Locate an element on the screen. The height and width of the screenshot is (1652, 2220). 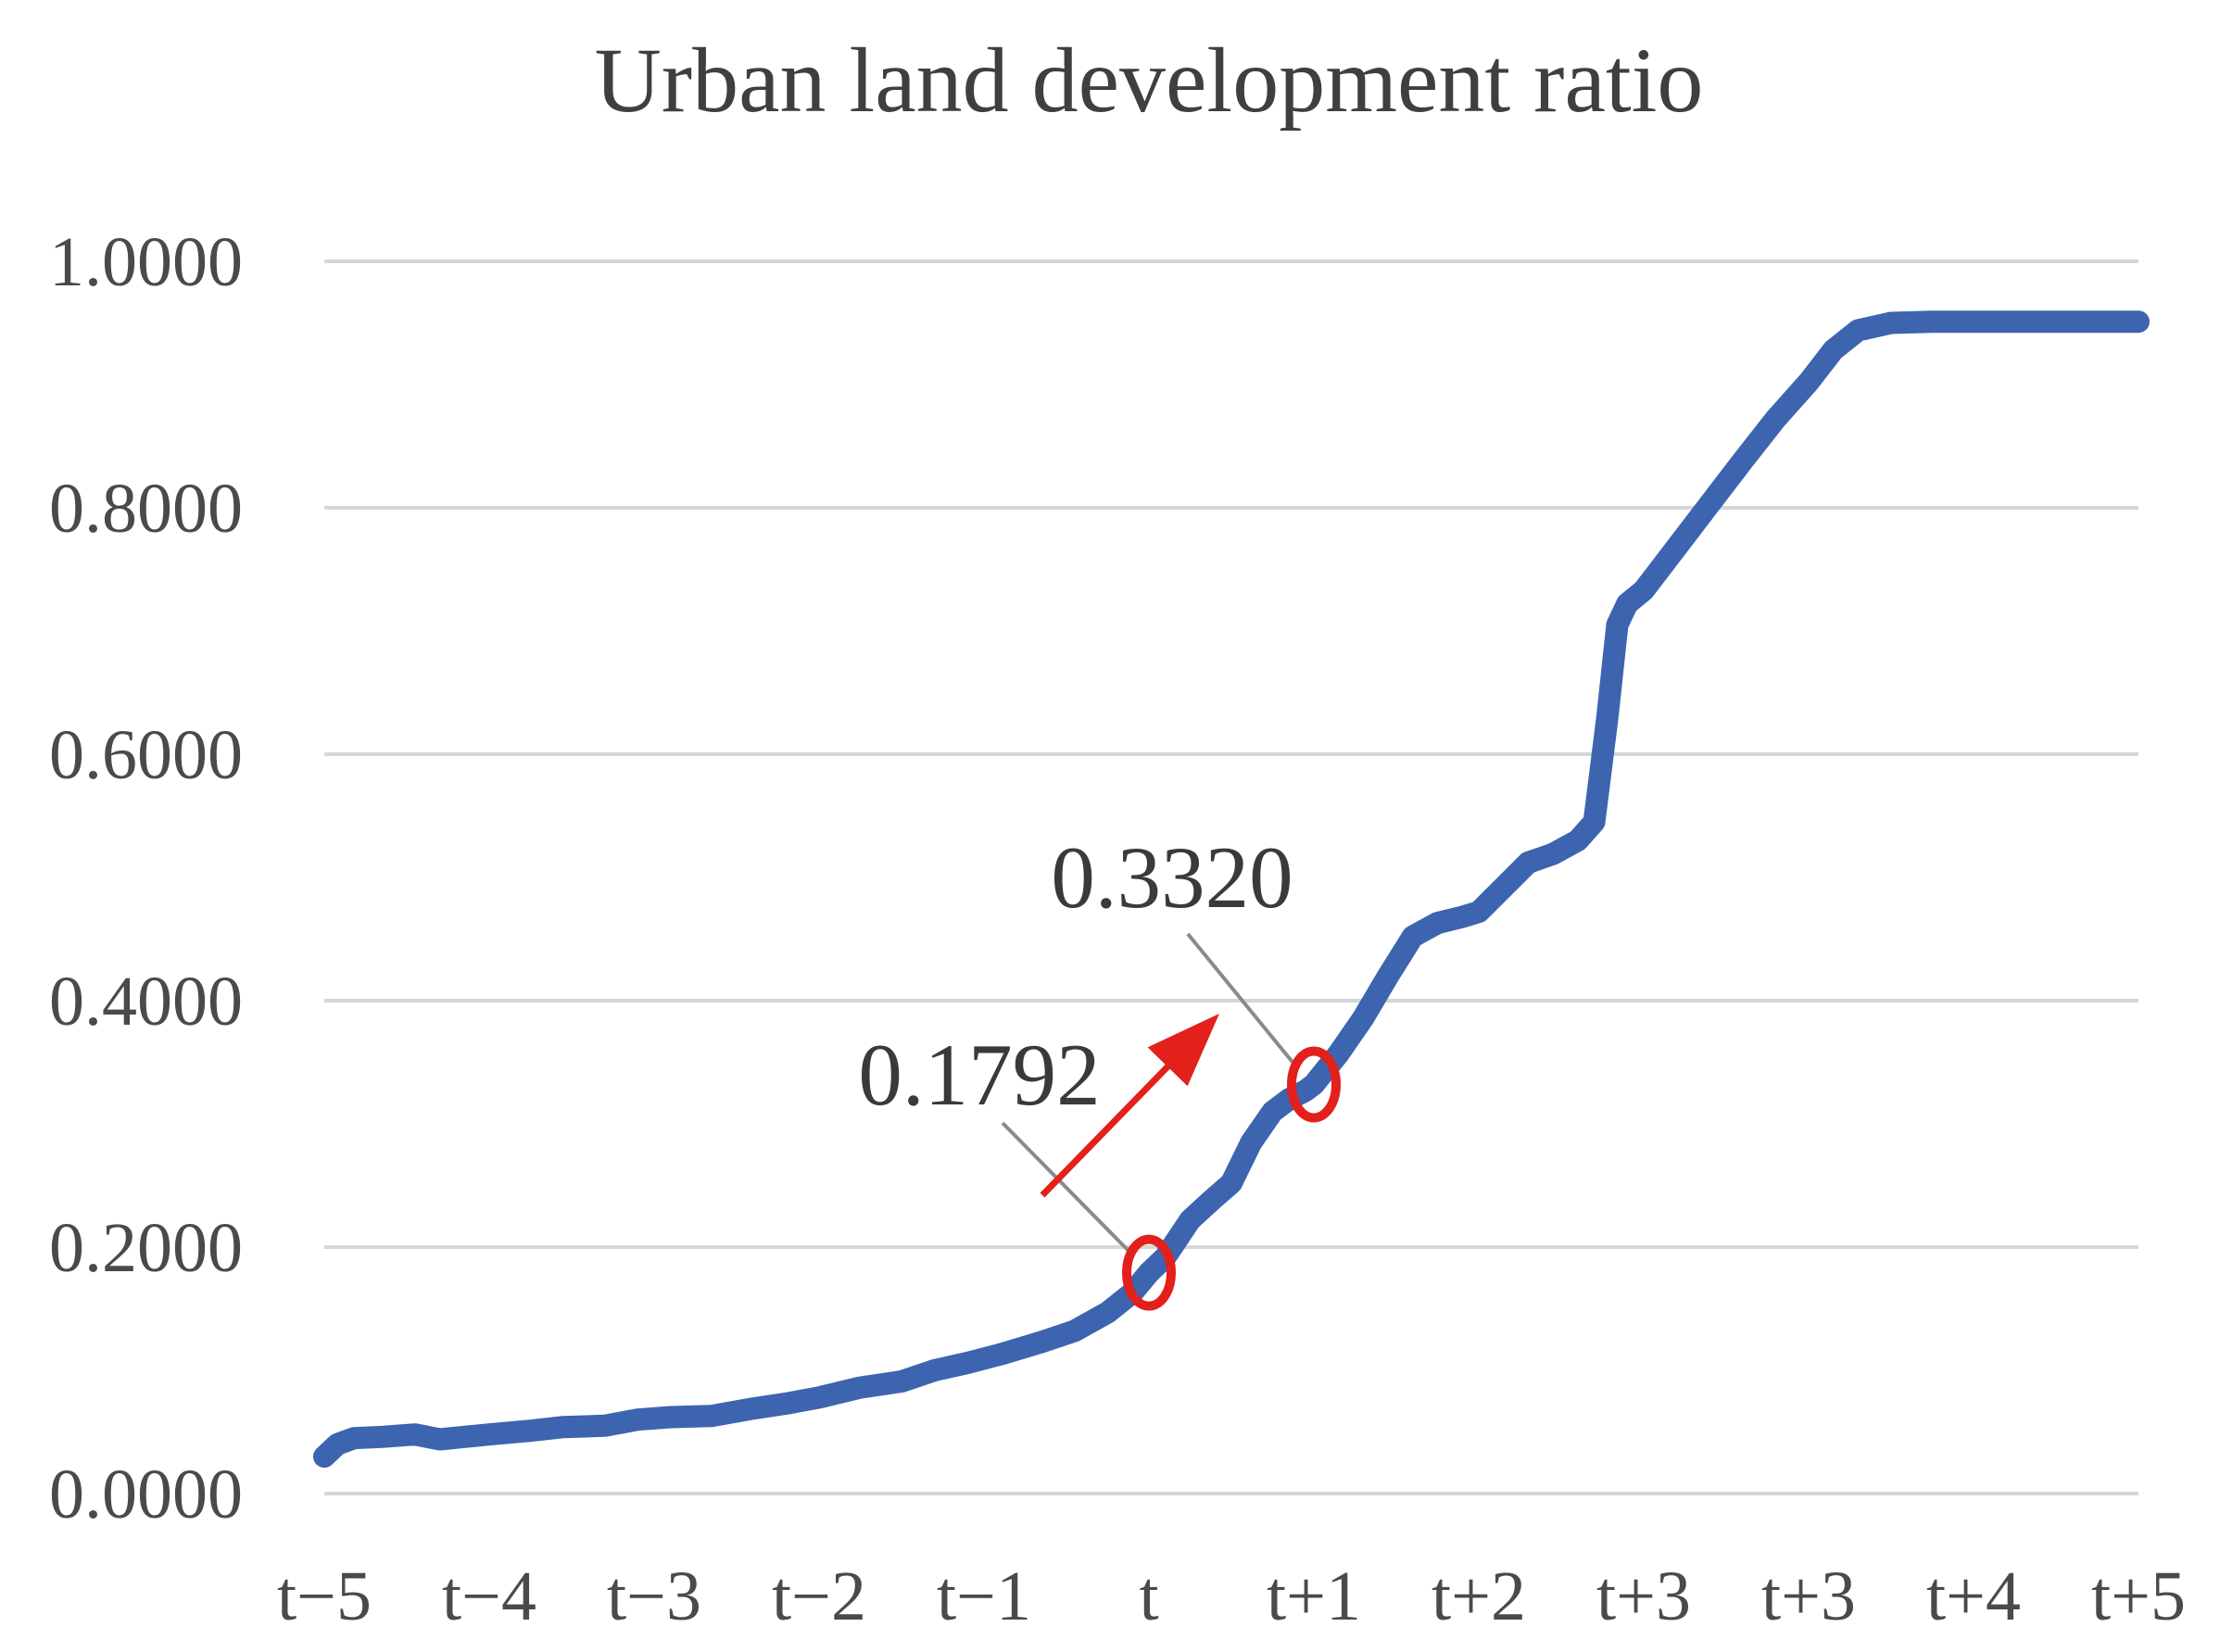
y-axis-labels: 0.0000 0.2000 0.4000 0.6000 0.8000 1.0000 is located at coordinates (146, 878).